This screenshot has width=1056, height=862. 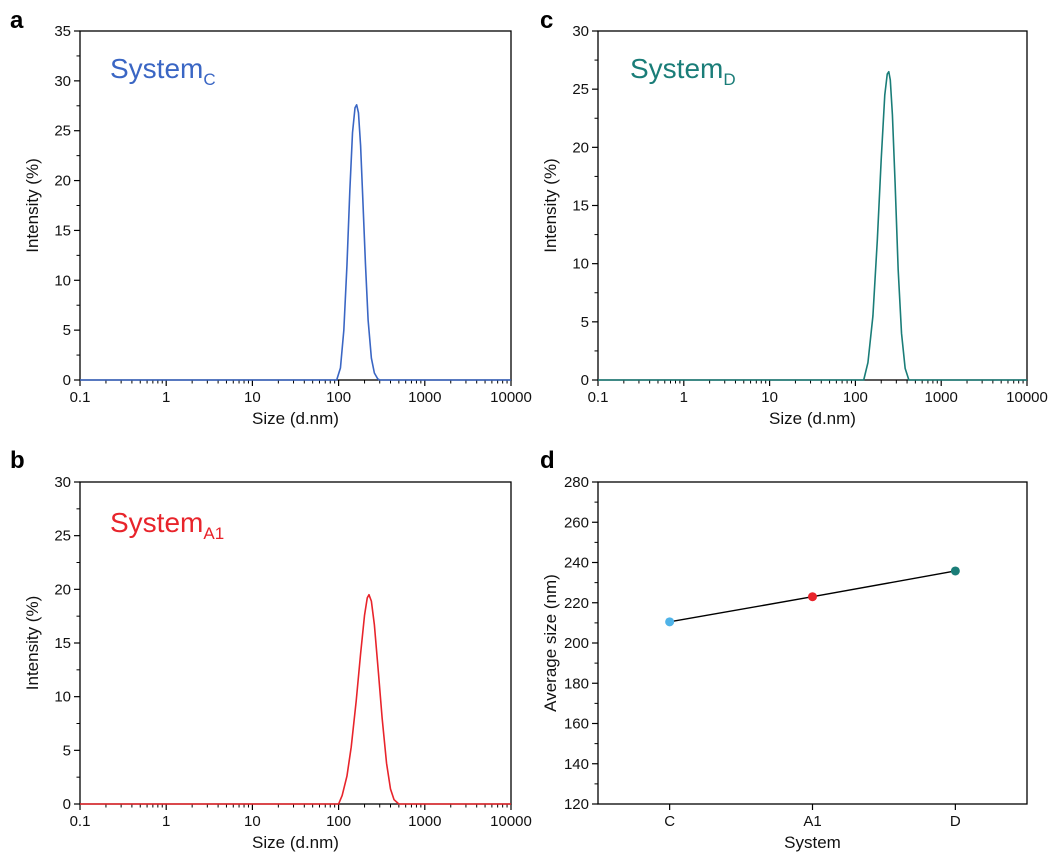 I want to click on y-tick-label: 240, so click(x=576, y=563).